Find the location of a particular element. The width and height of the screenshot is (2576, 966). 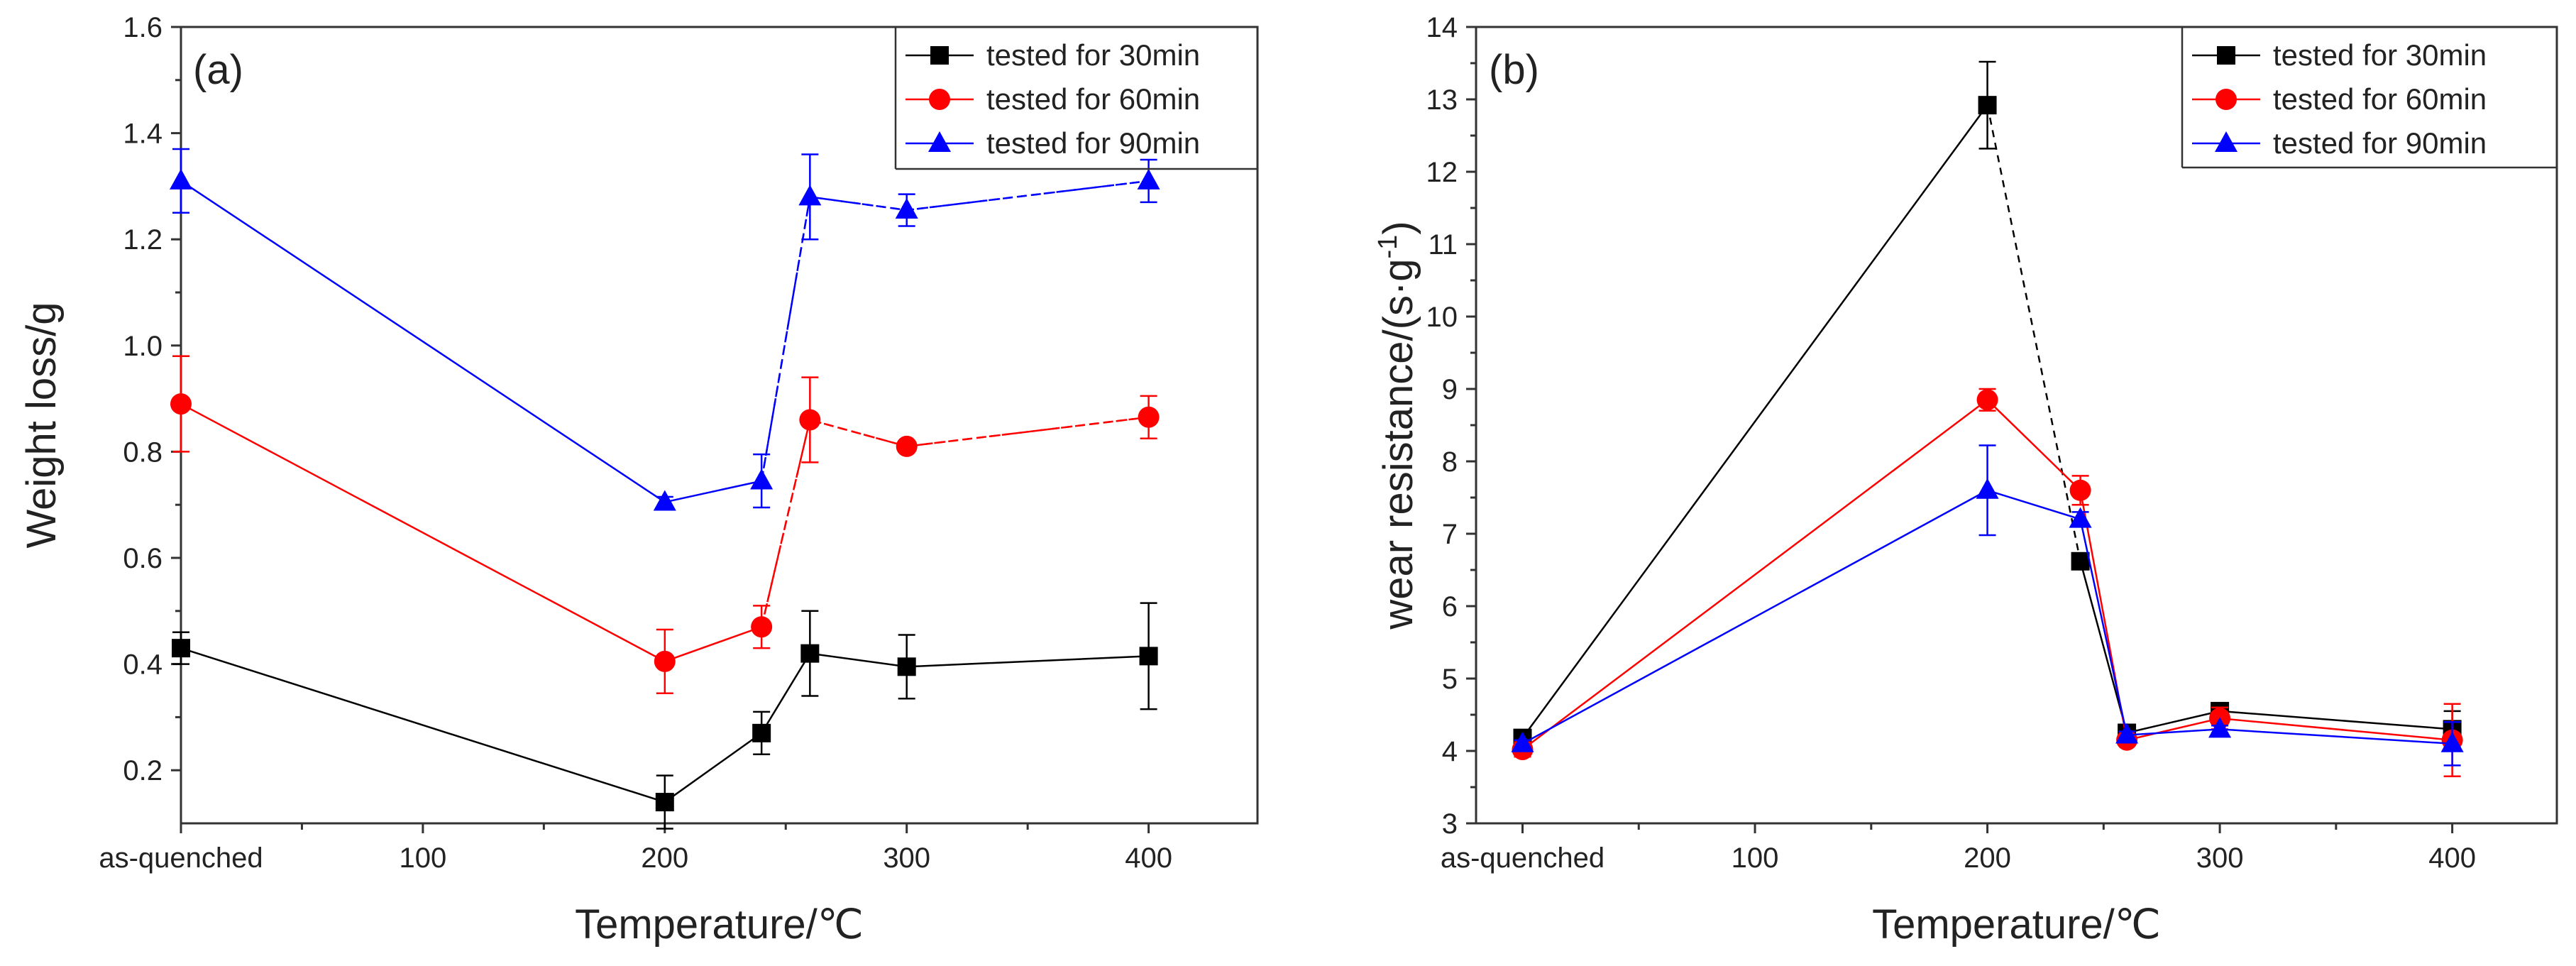

y-tick-label: 7 is located at coordinates (1450, 534).